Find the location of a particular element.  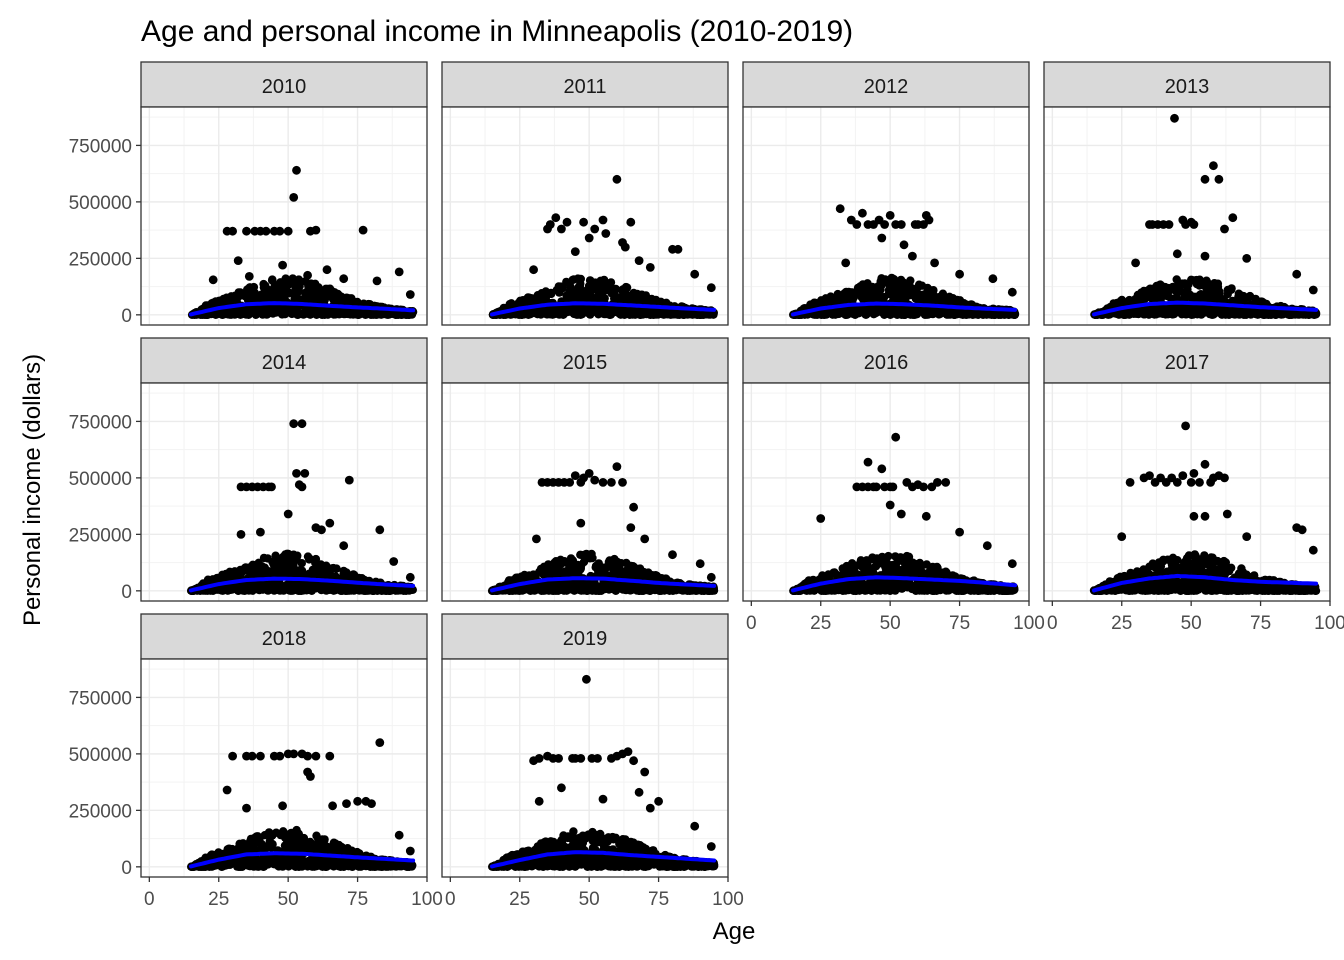

y-tick-label: 500000 is located at coordinates (100, 479).